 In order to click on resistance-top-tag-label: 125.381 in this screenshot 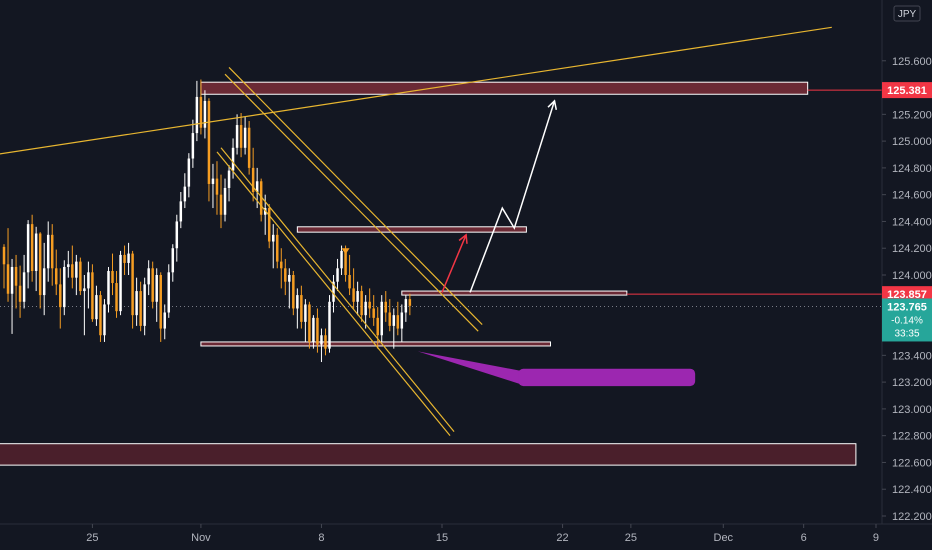, I will do `click(907, 91)`.